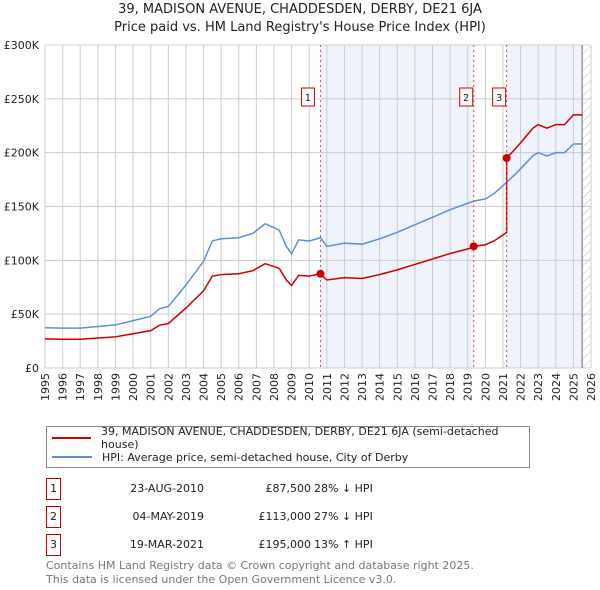  What do you see at coordinates (32, 368) in the screenshot?
I see `y-tick-label: £0` at bounding box center [32, 368].